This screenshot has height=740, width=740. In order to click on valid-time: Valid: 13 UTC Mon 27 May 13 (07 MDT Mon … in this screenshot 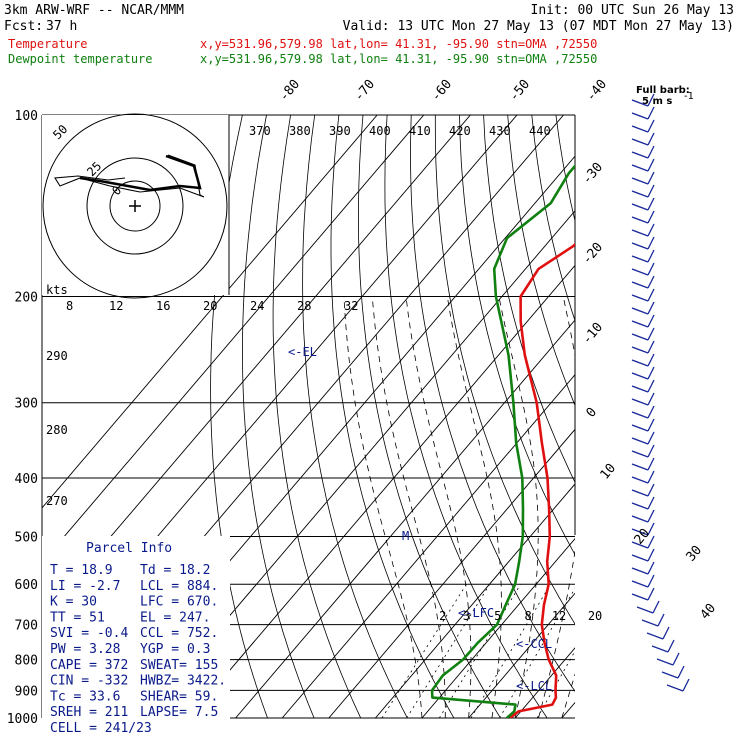, I will do `click(538, 26)`.